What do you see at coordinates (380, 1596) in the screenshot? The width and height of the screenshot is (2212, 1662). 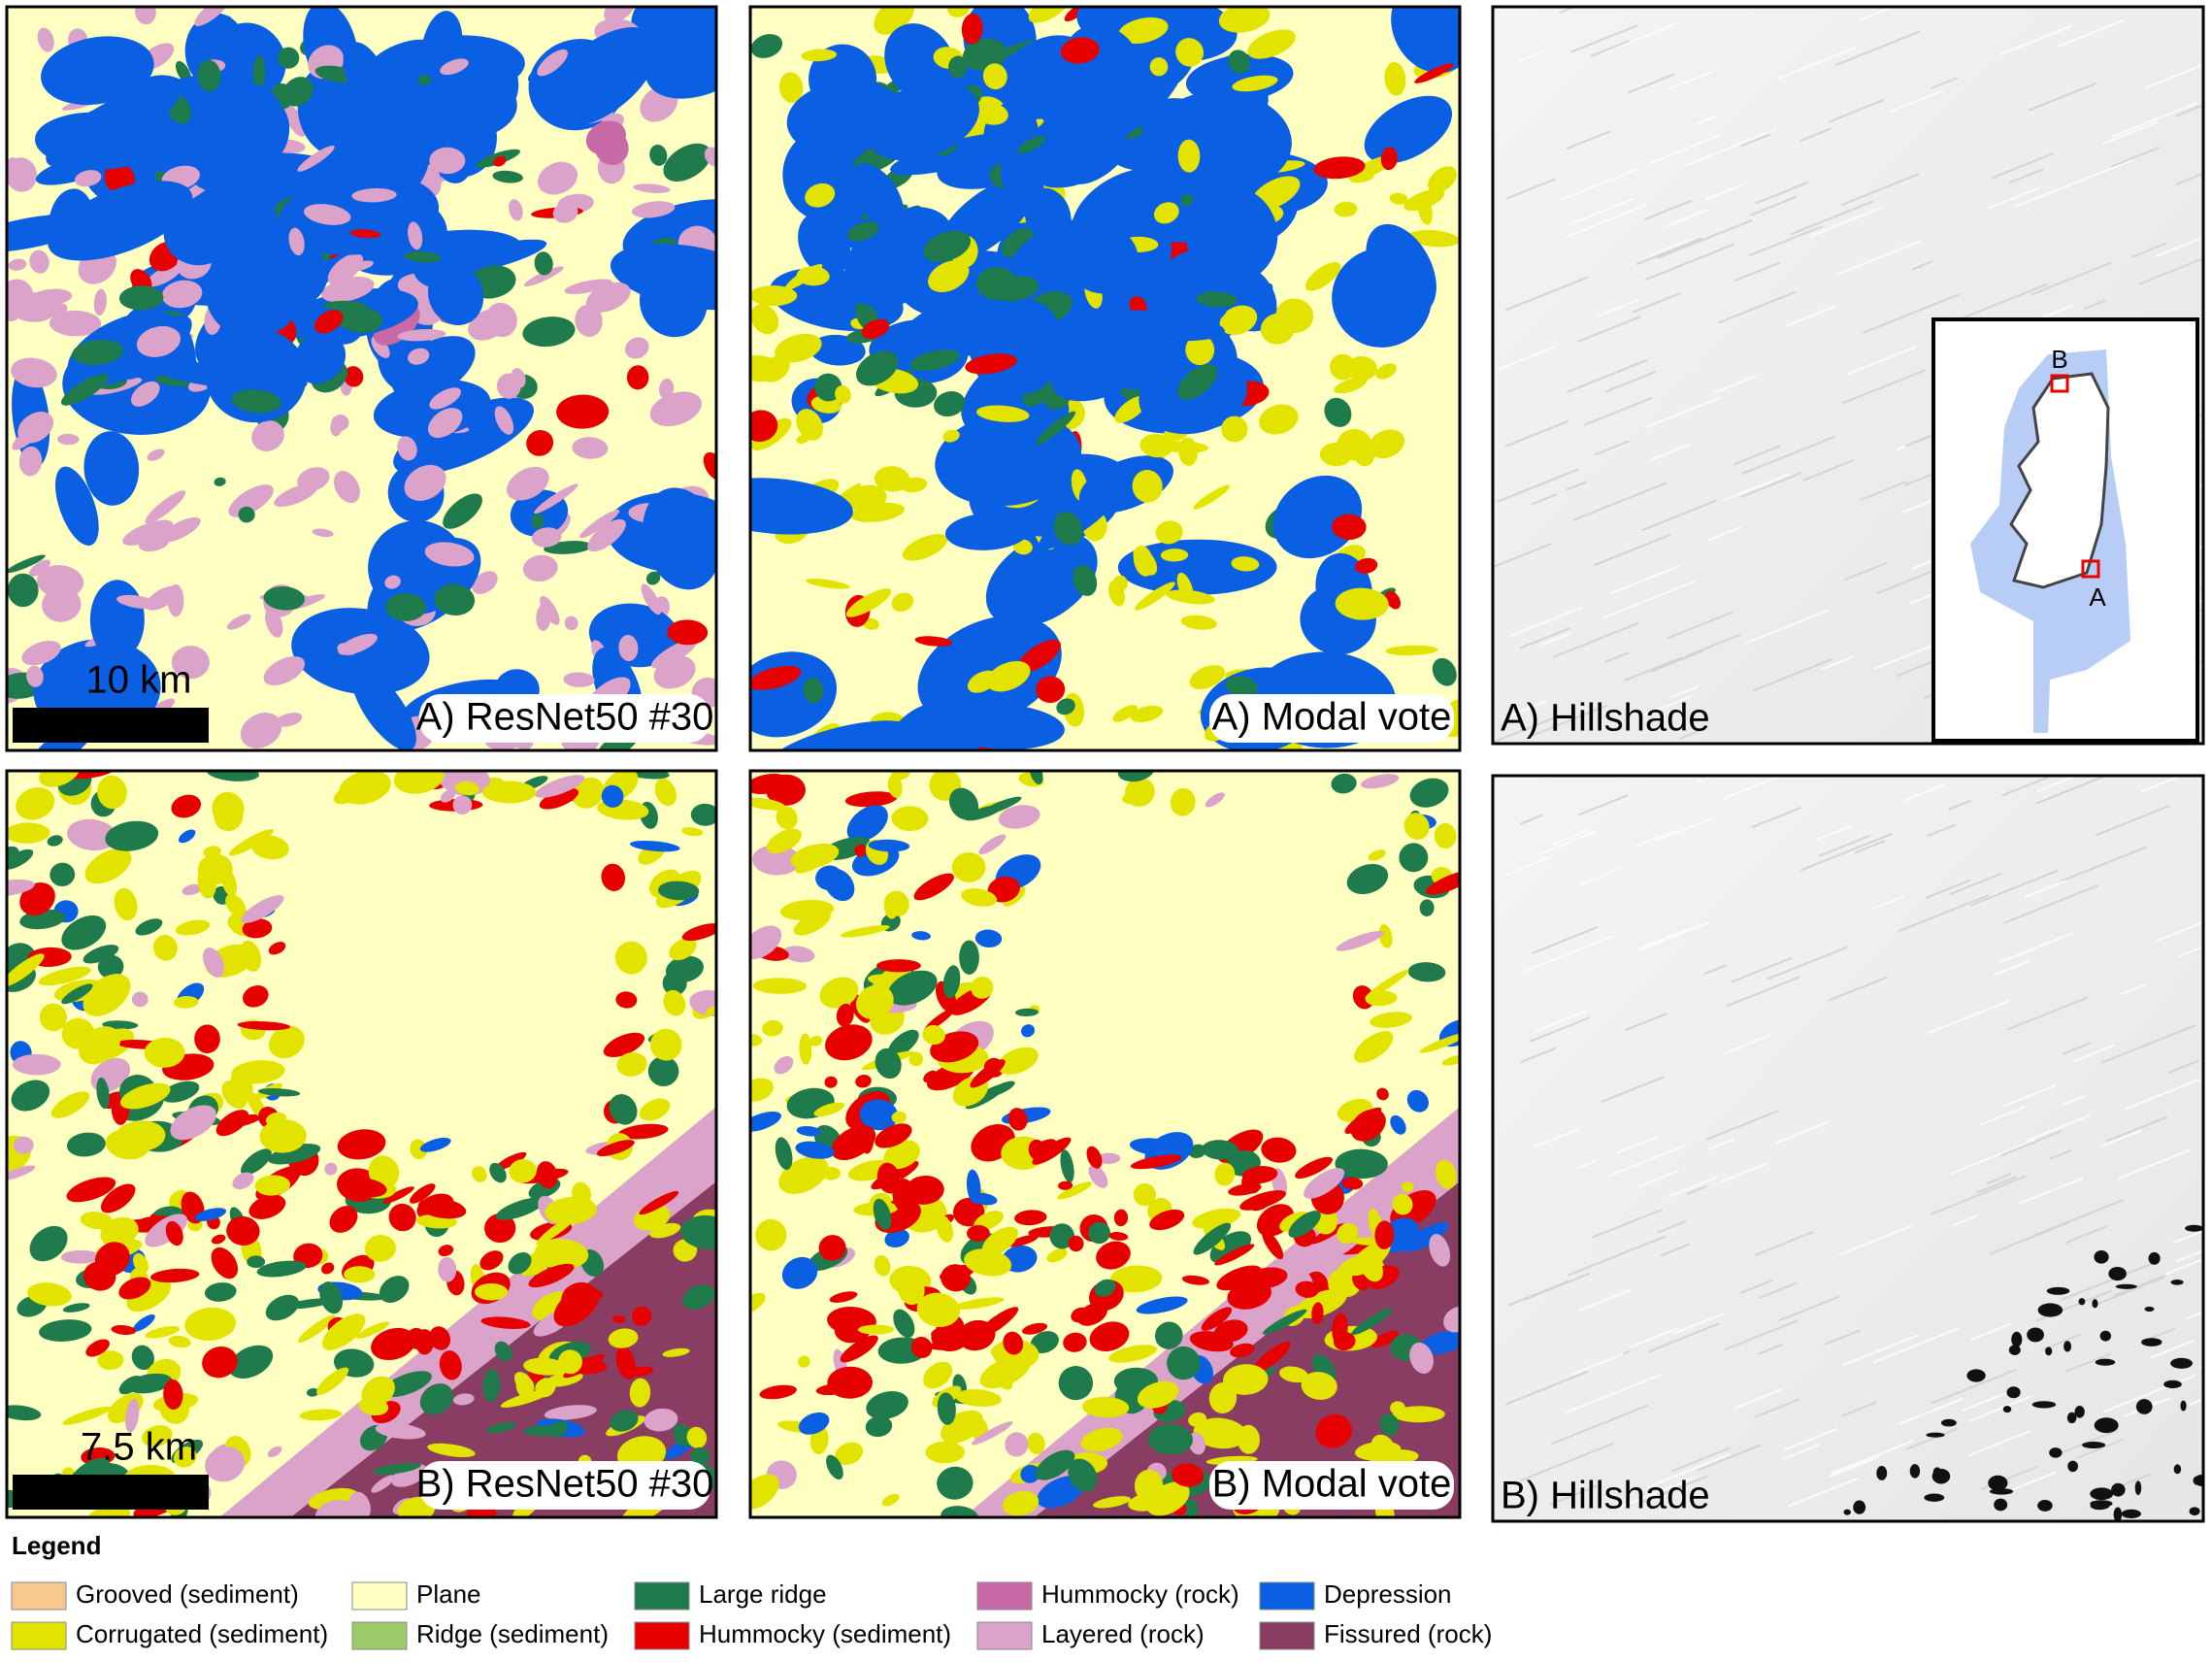 I see `legend-swatch` at bounding box center [380, 1596].